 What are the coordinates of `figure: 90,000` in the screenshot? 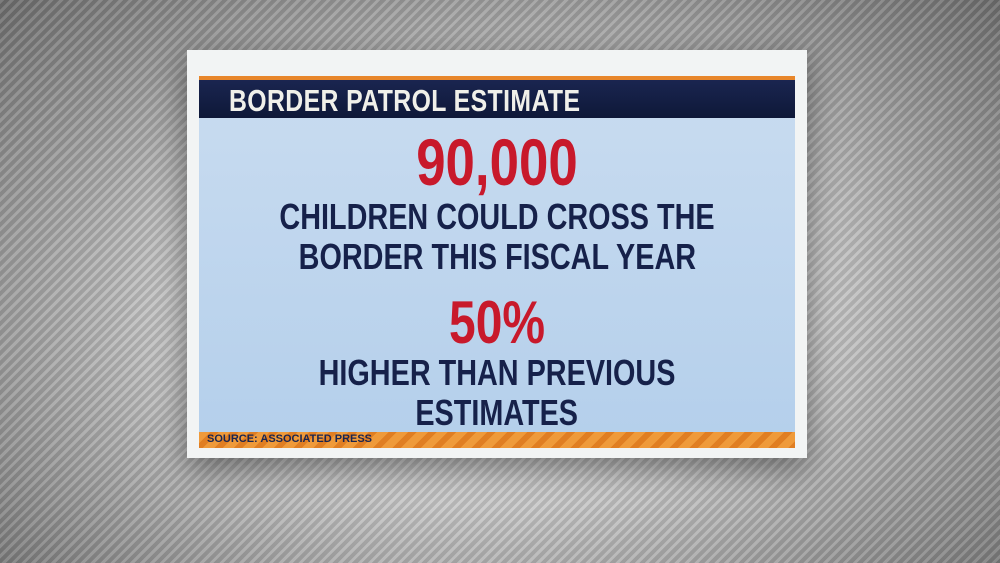 It's located at (497, 162).